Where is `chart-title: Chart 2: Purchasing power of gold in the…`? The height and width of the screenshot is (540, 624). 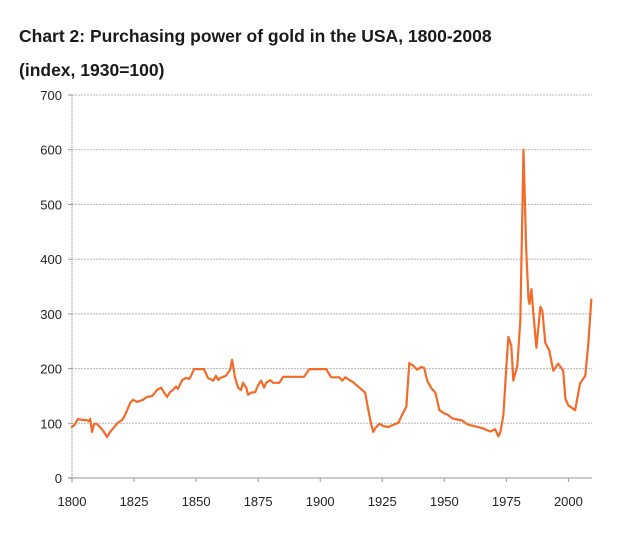
chart-title: Chart 2: Purchasing power of gold in the… is located at coordinates (255, 36).